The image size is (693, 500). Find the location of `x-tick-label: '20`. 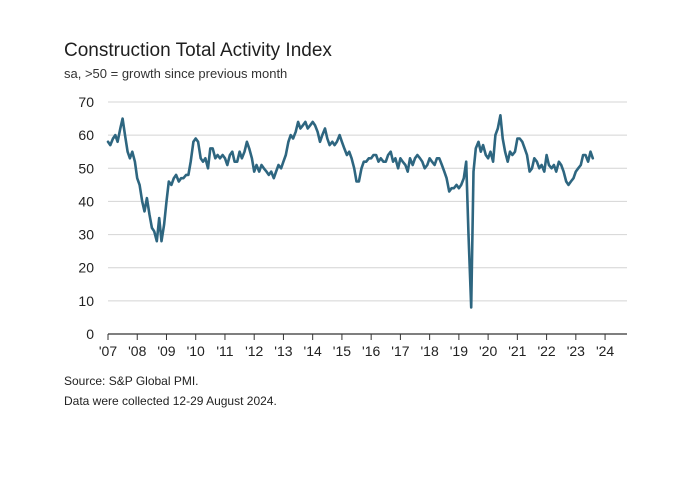

x-tick-label: '20 is located at coordinates (488, 351).